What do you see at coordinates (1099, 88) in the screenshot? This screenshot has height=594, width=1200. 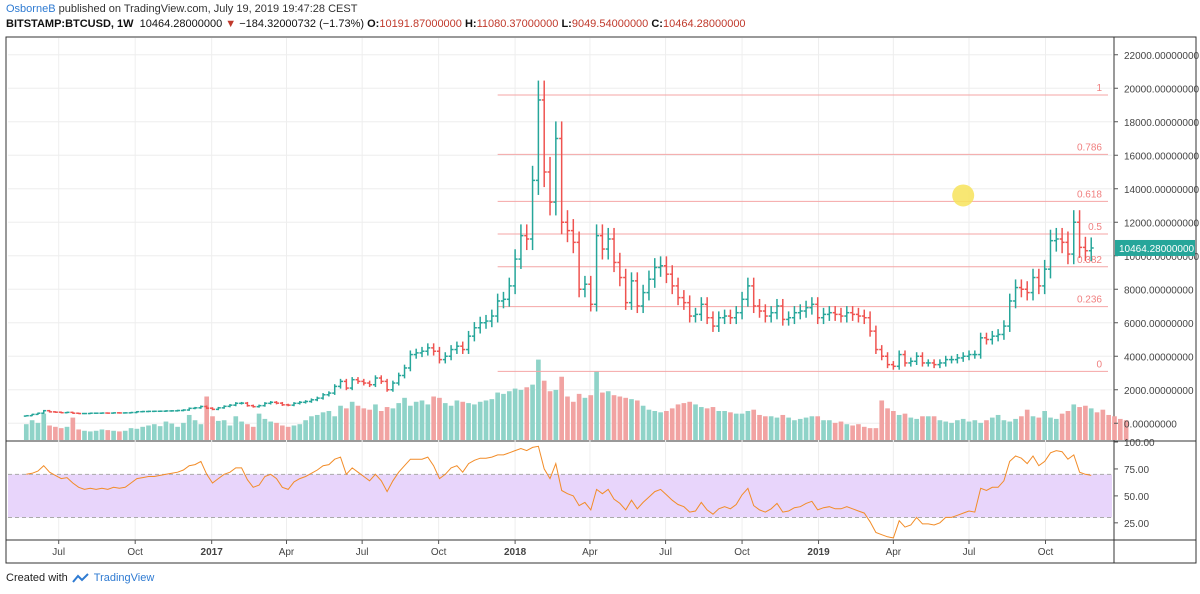 I see `fib-level-label: 1` at bounding box center [1099, 88].